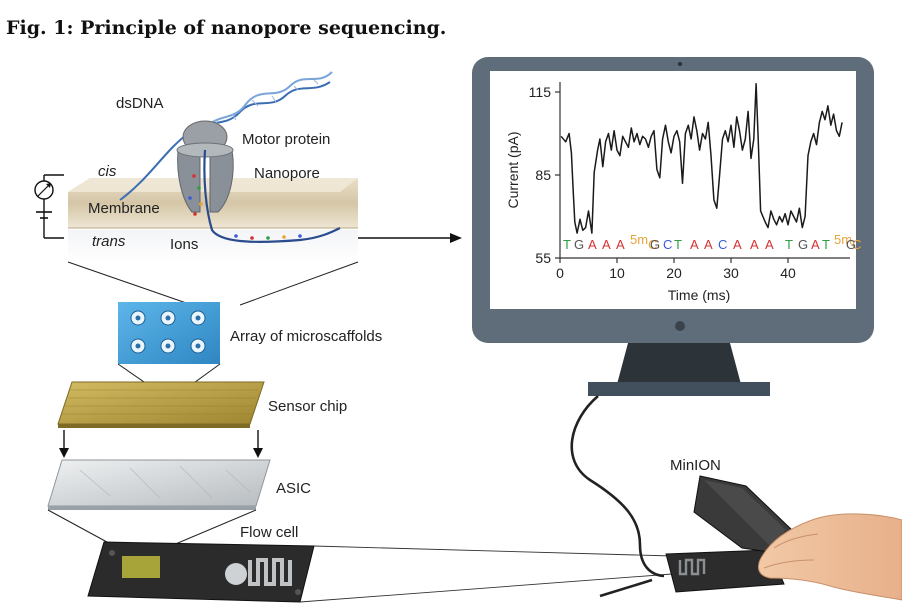  Describe the element at coordinates (270, 572) in the screenshot. I see `flow-cell-channel` at that location.